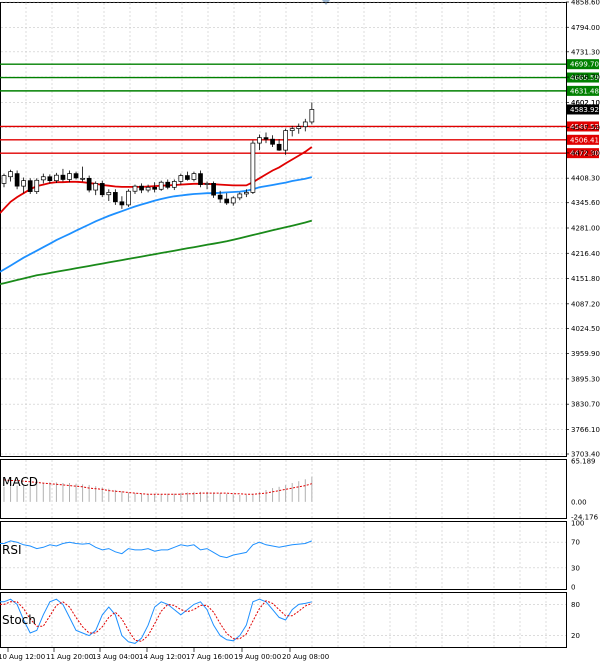 The width and height of the screenshot is (600, 666). Describe the element at coordinates (585, 379) in the screenshot. I see `price-tick-label: 3895.30` at that location.